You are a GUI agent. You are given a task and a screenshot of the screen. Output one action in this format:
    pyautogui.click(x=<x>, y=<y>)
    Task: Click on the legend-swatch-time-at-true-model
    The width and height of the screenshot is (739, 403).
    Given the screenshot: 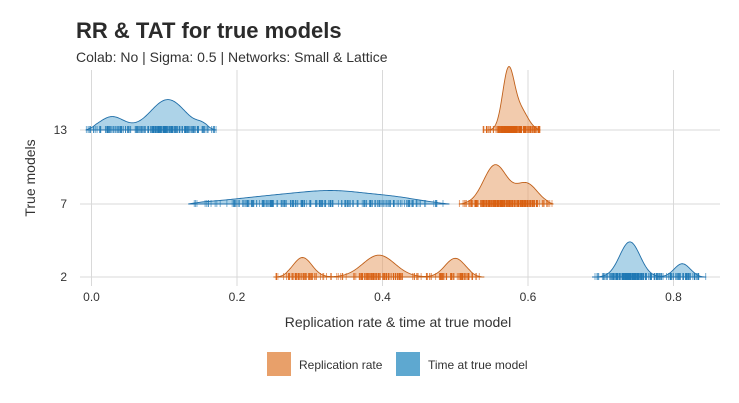 What is the action you would take?
    pyautogui.click(x=408, y=364)
    